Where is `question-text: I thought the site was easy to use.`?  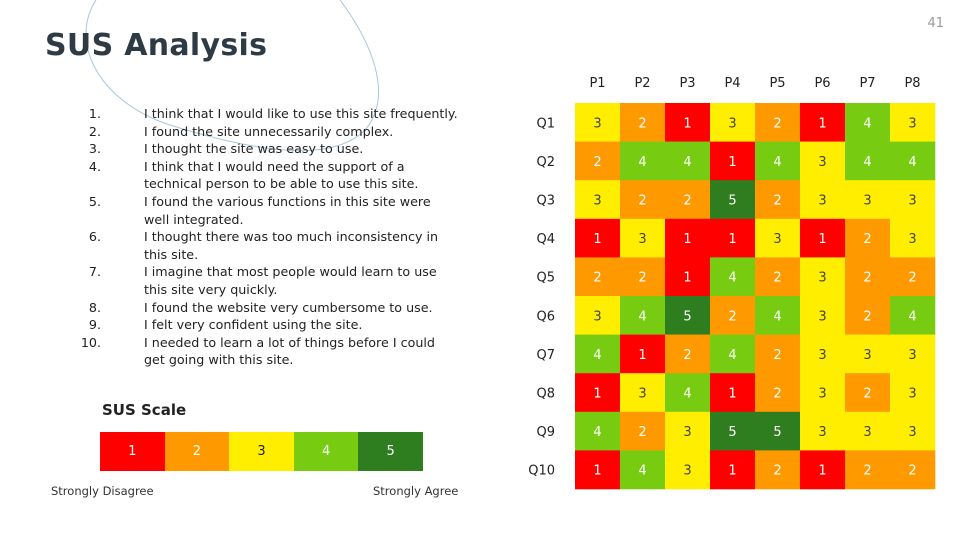 question-text: I thought the site was easy to use. is located at coordinates (254, 149).